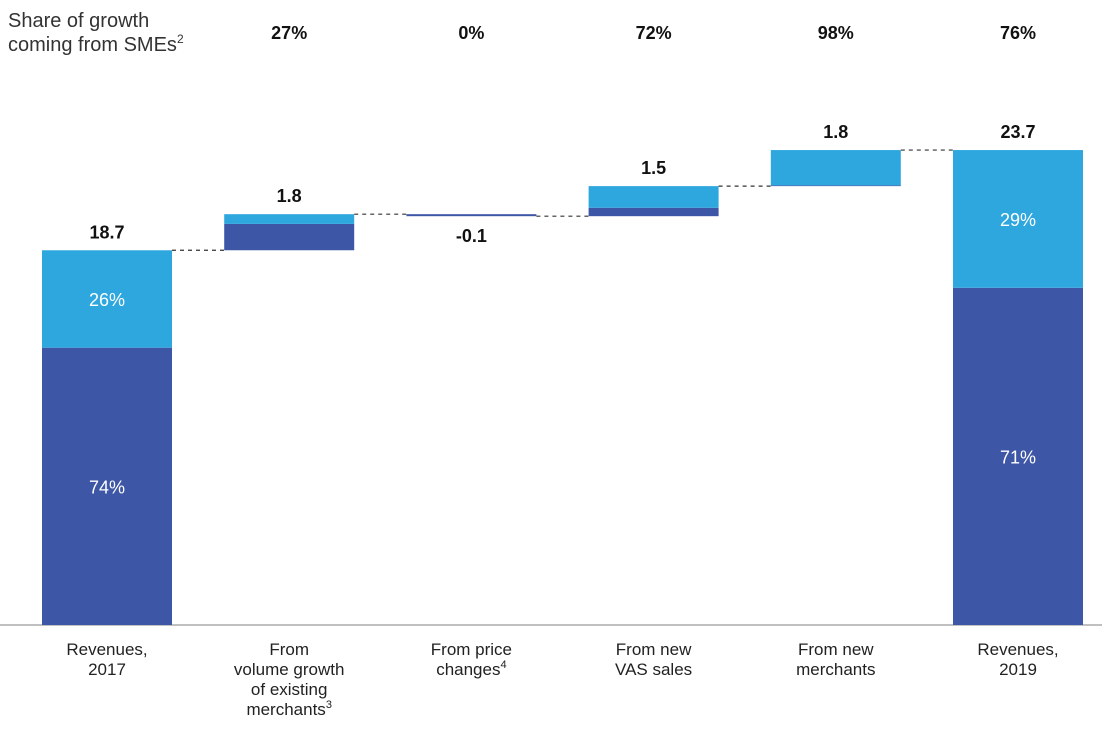  Describe the element at coordinates (836, 33) in the screenshot. I see `share-value-4: 98%` at that location.